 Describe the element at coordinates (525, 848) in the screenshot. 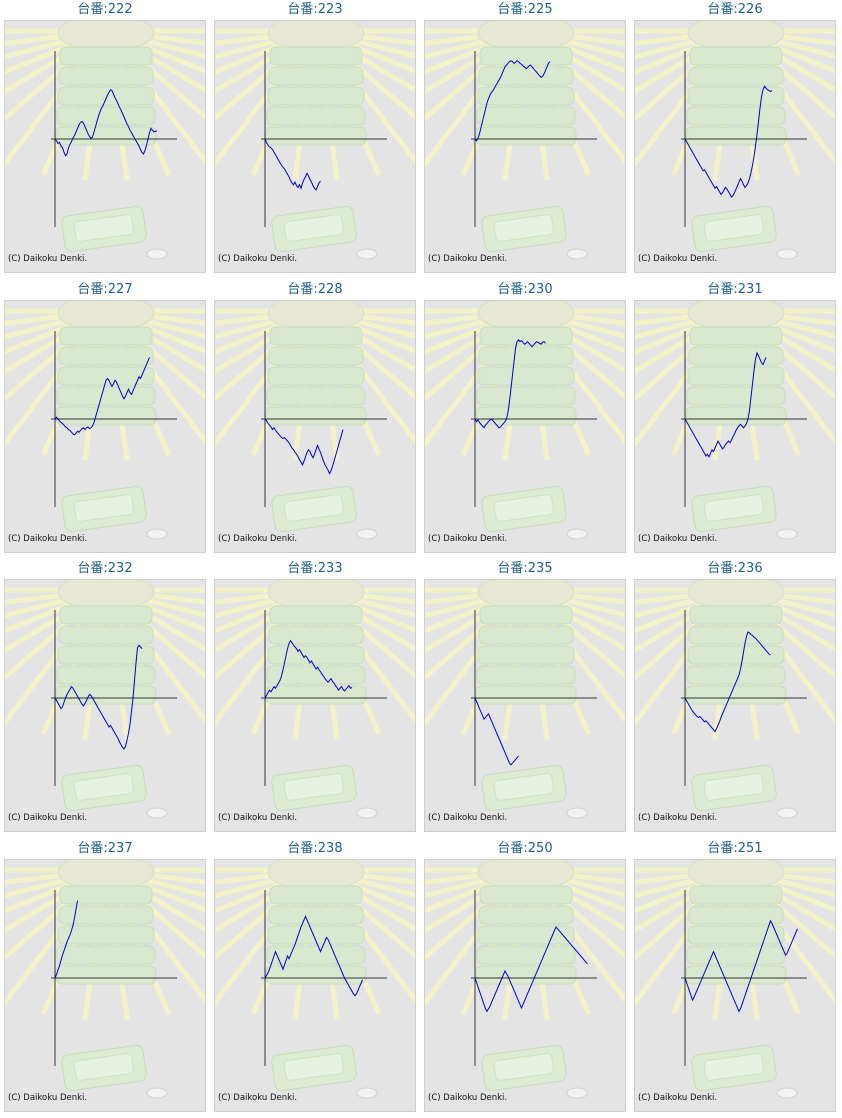

I see `chart-title: 台番:250` at that location.